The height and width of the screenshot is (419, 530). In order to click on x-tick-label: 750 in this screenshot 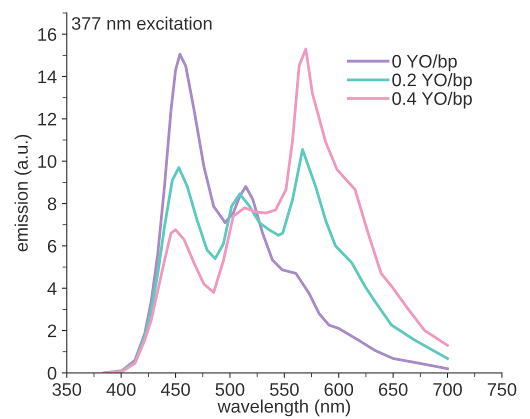, I will do `click(502, 389)`.